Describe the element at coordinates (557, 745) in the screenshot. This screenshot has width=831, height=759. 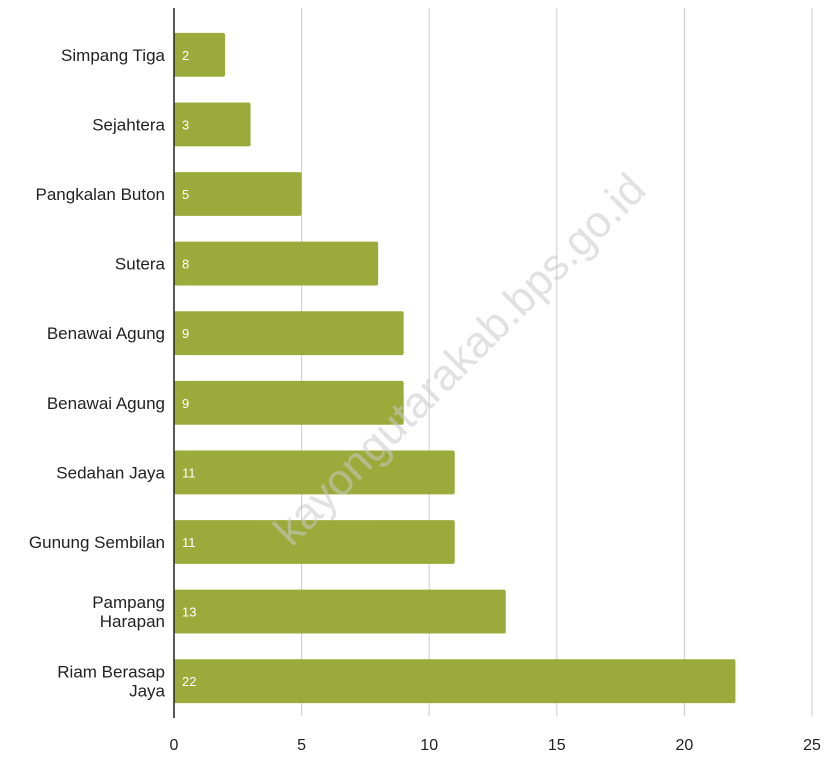
I see `x-tick-label: 15` at that location.